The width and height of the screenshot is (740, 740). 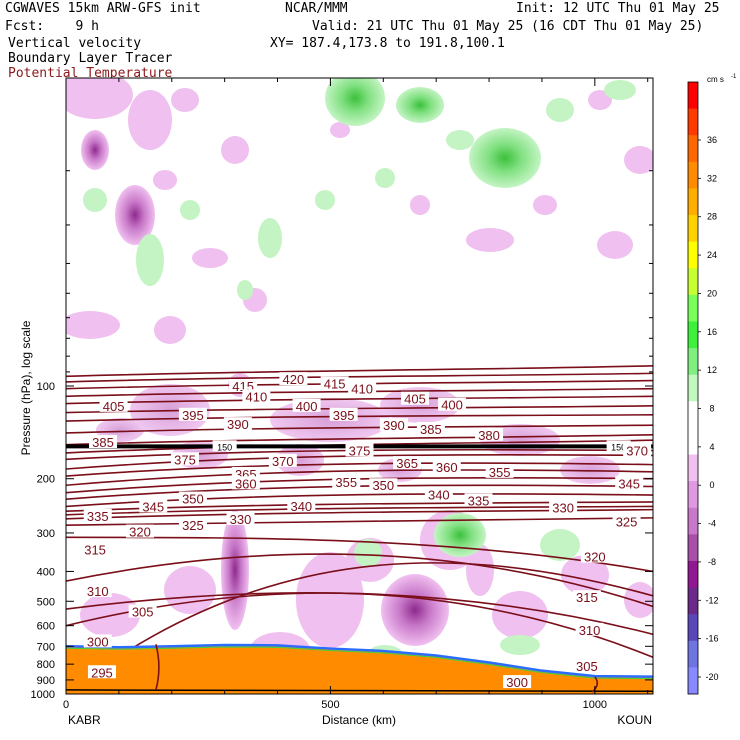 I want to click on tracer-label-bg, so click(x=618, y=446).